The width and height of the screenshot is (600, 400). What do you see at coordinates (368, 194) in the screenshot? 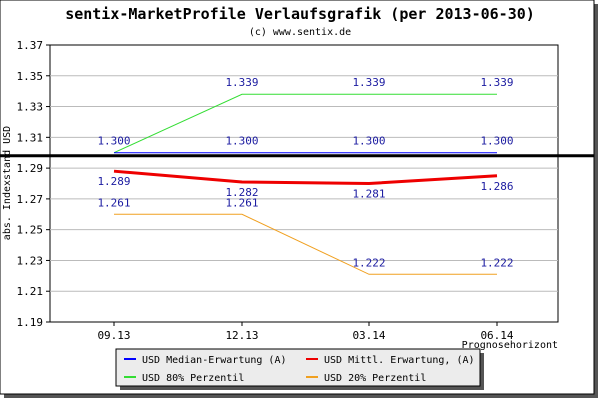
I see `data-label: 1.281` at bounding box center [368, 194].